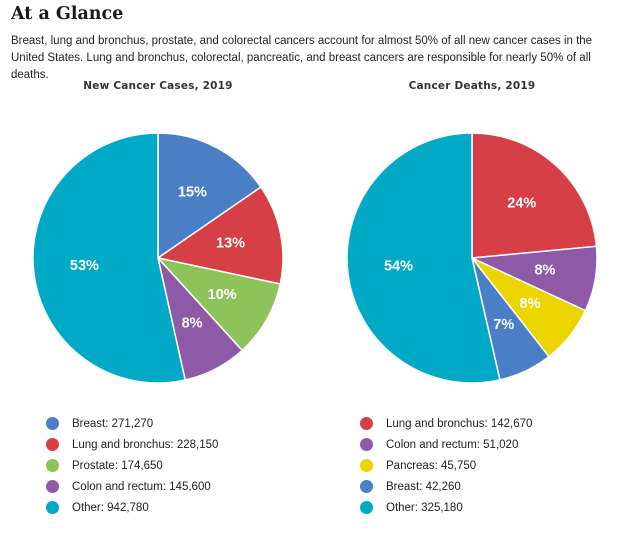 The image size is (631, 534). I want to click on legend-item: Colon and rectum: 51,020, so click(446, 444).